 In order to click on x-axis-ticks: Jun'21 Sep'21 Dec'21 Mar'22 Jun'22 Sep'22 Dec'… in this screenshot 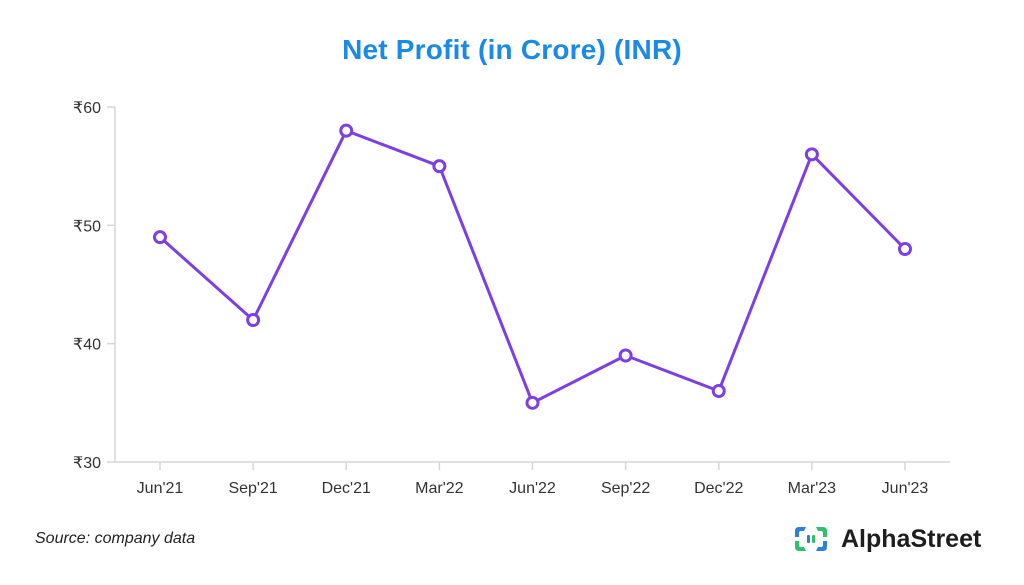, I will do `click(533, 479)`.